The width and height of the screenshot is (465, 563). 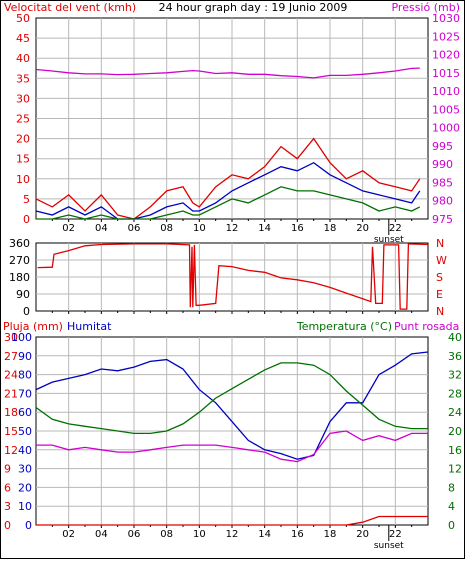 What do you see at coordinates (441, 260) in the screenshot?
I see `compass-tick-label: W` at bounding box center [441, 260].